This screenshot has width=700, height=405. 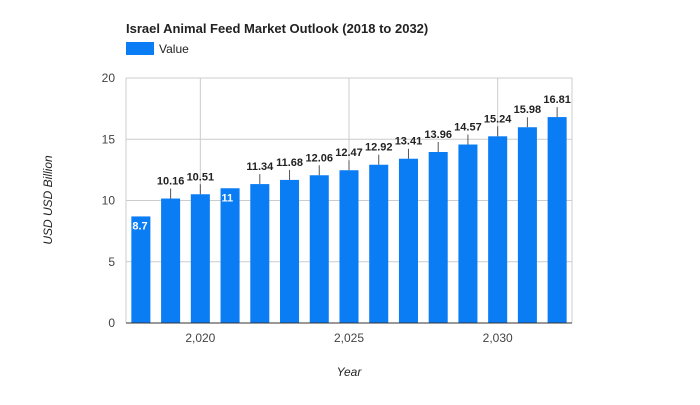 I want to click on data-label: 13.96, so click(x=438, y=135).